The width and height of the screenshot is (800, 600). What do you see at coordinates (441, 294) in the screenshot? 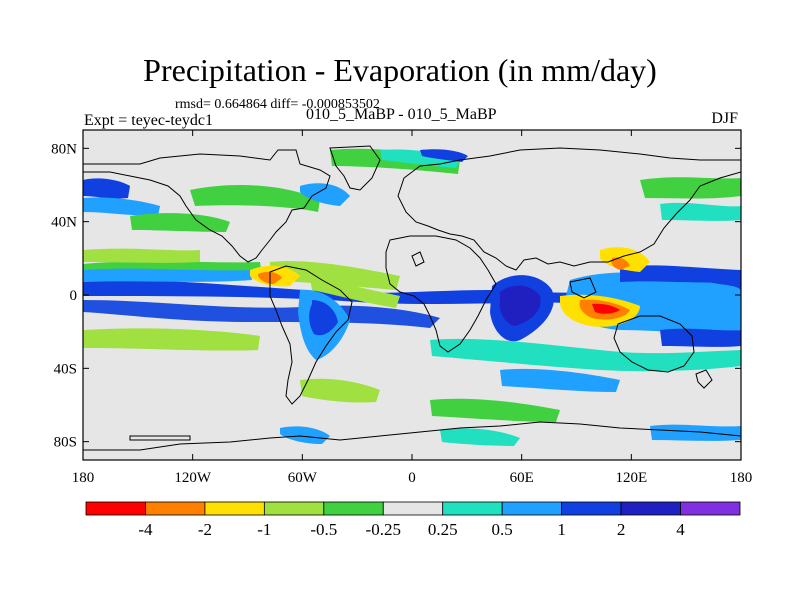
I see `coastline-africa` at bounding box center [441, 294].